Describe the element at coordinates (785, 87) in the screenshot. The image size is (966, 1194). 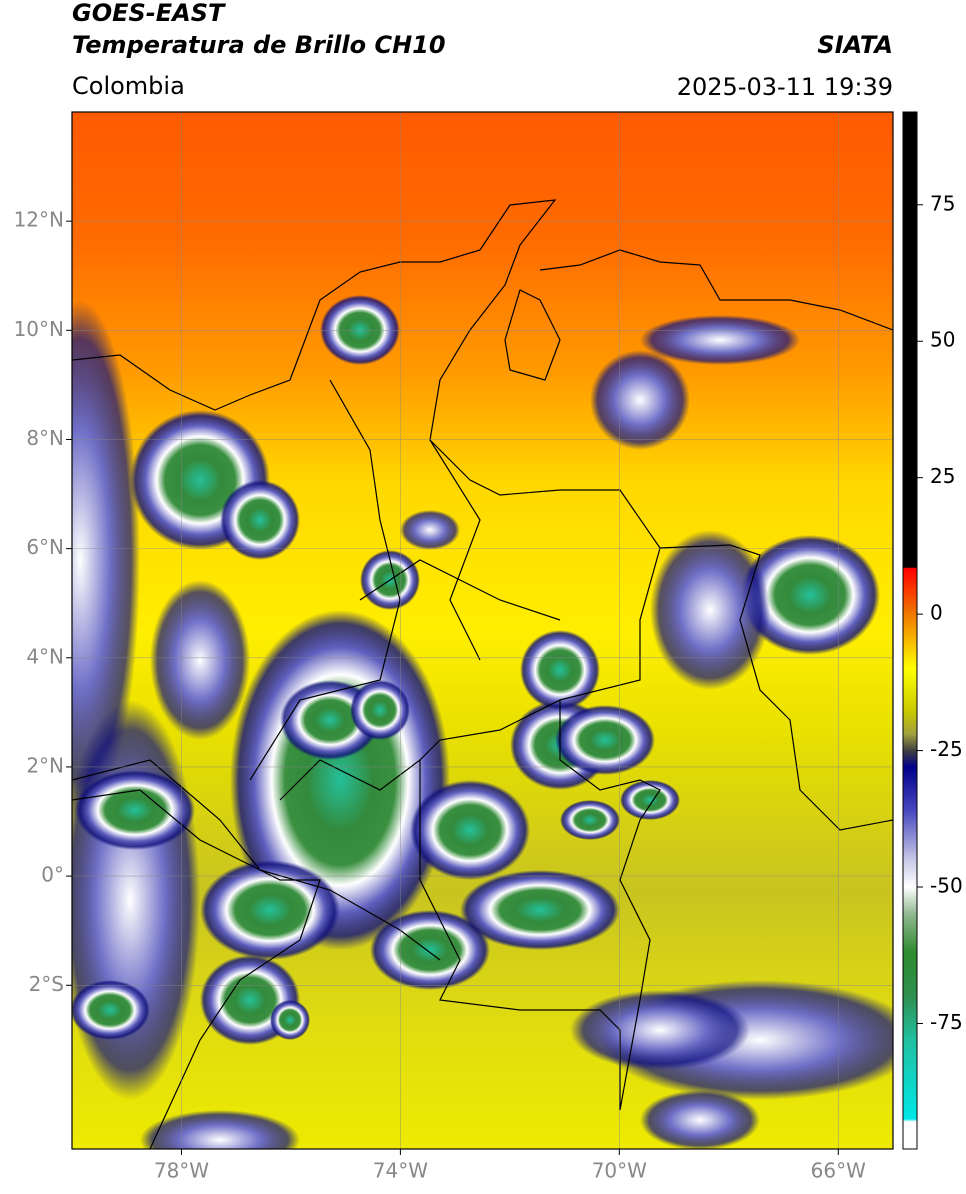
I see `datetime: 2025-03-11 19:39` at that location.